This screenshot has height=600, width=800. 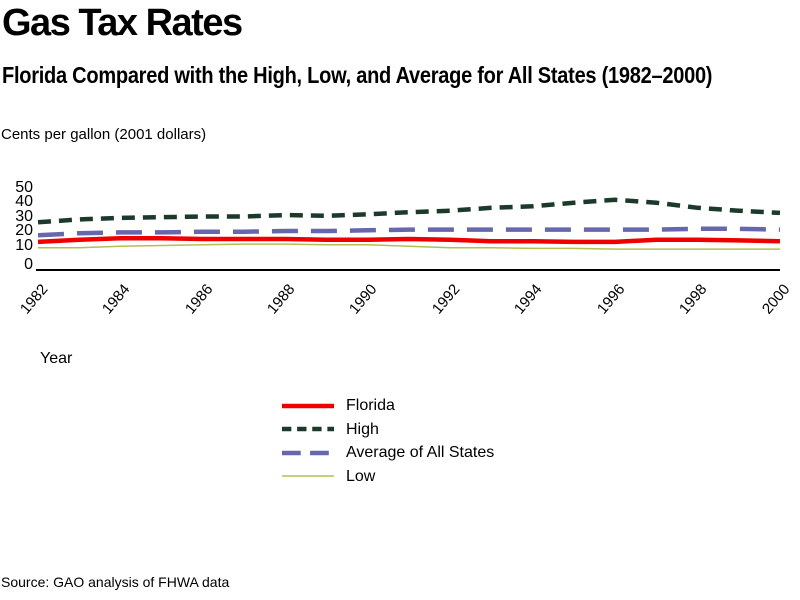 I want to click on legend: Florida High Average of All States Low, so click(x=388, y=444).